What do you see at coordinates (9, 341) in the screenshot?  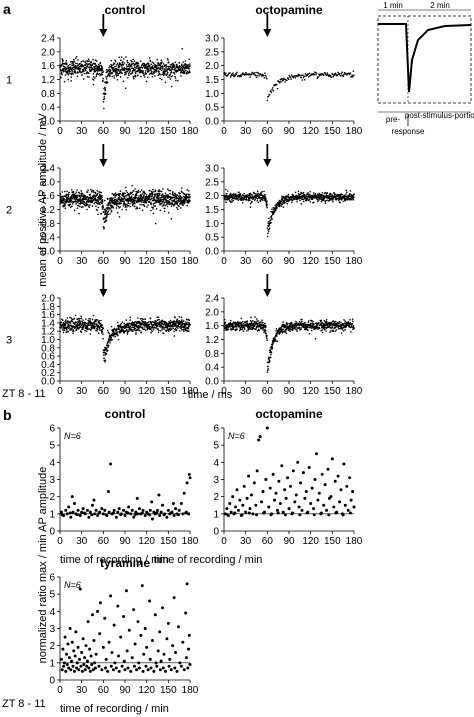 I see `row-label: 3` at bounding box center [9, 341].